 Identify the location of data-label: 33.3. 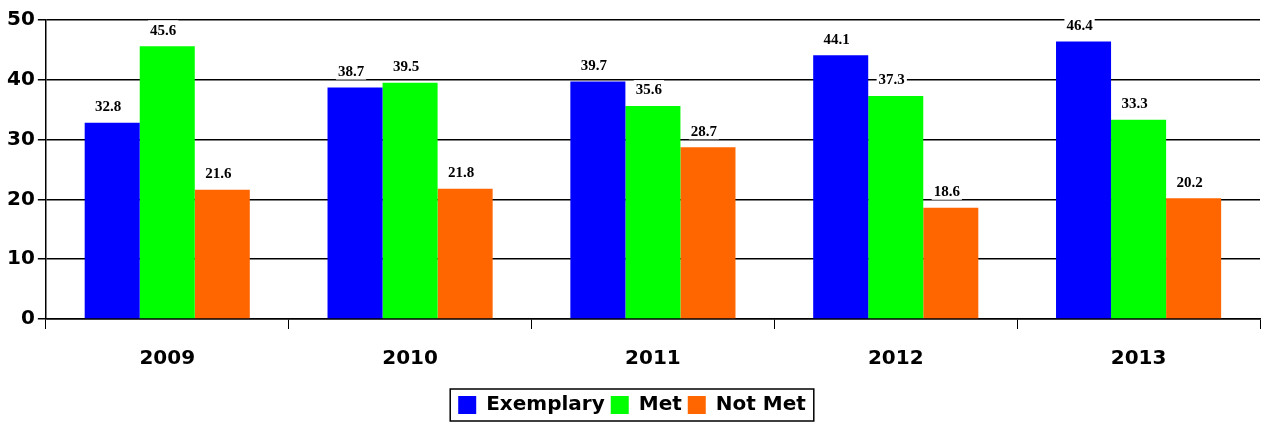
(1134, 103).